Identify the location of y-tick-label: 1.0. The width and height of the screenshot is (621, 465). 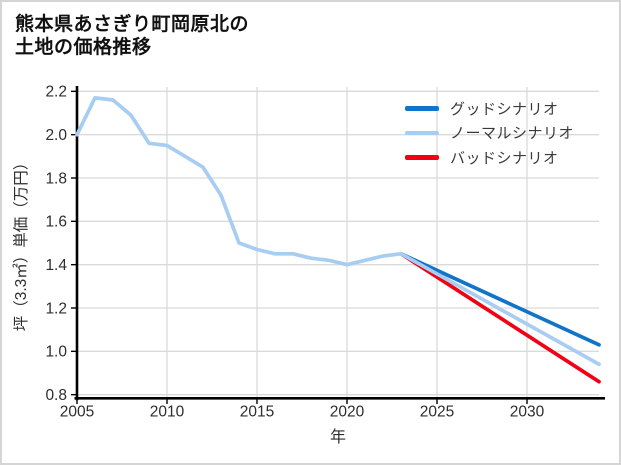
(56, 352).